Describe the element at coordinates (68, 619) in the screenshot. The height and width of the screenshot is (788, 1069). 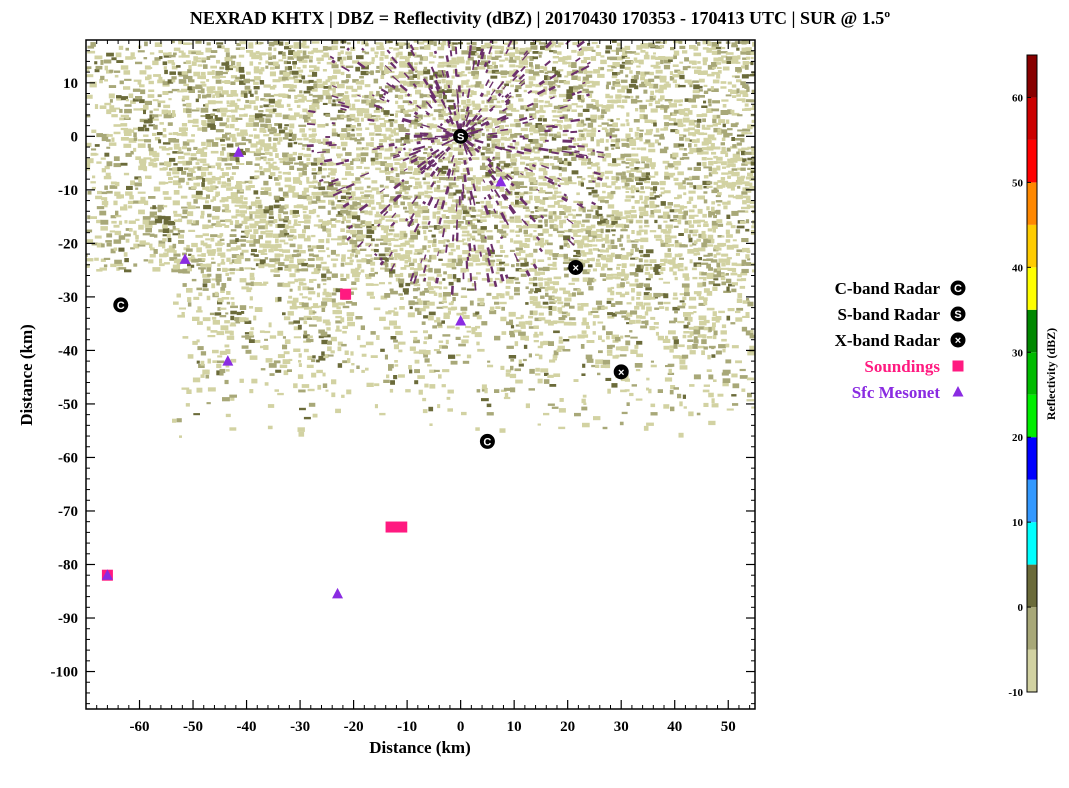
I see `y-tick-label: -90` at that location.